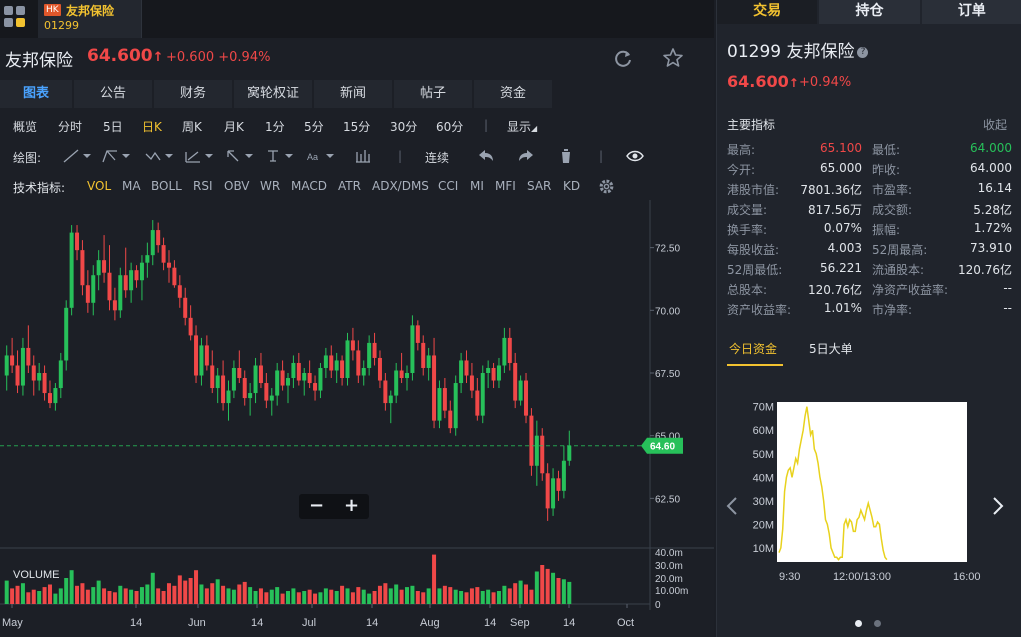 Image resolution: width=1021 pixels, height=637 pixels. What do you see at coordinates (321, 156) in the screenshot?
I see `font-size-tool-icon: Aa` at bounding box center [321, 156].